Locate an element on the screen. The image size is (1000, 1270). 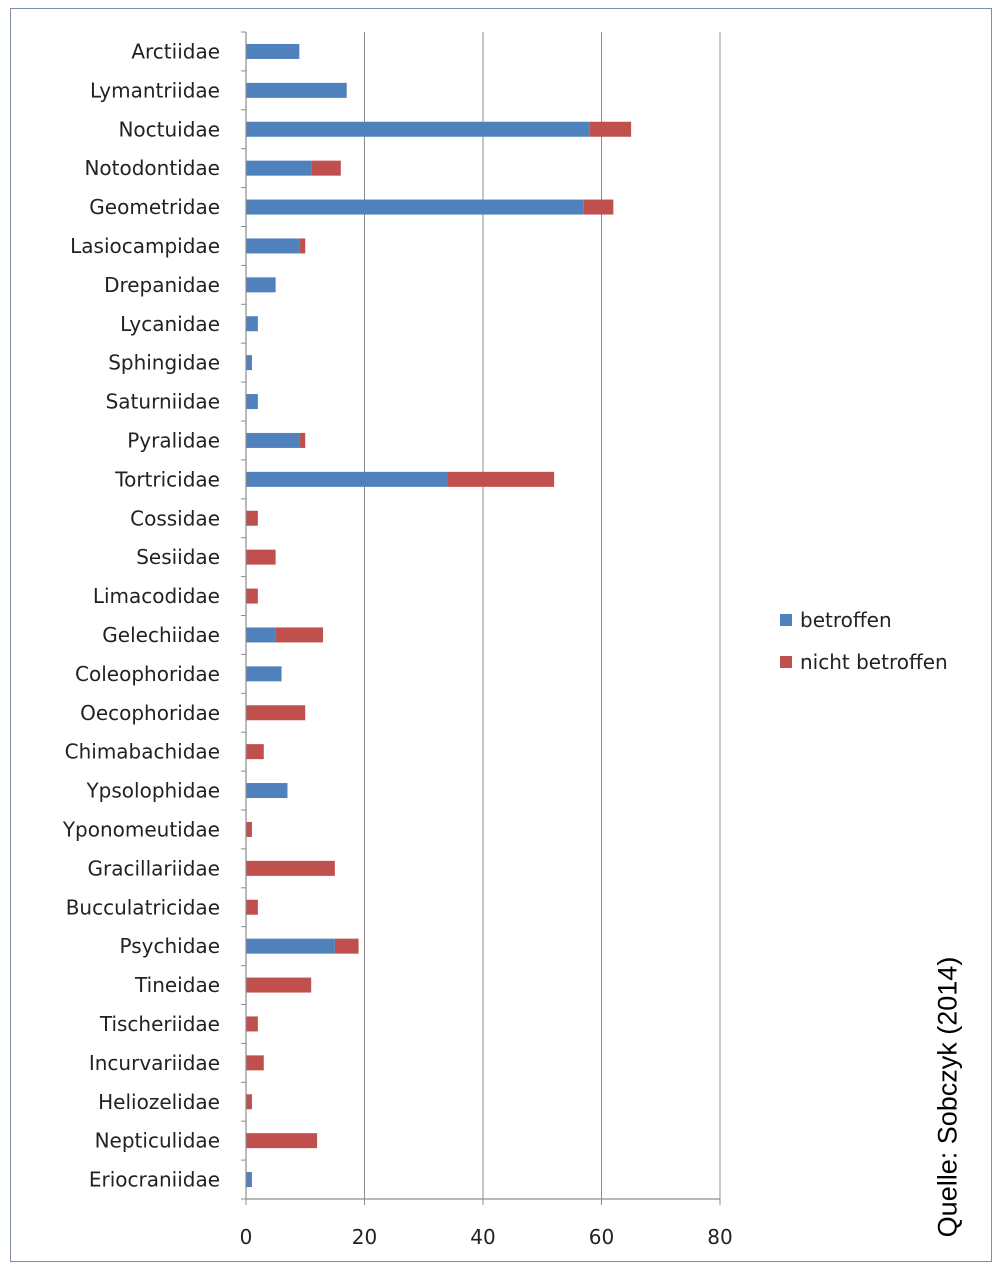
category-label: Sphingidae is located at coordinates (164, 363).